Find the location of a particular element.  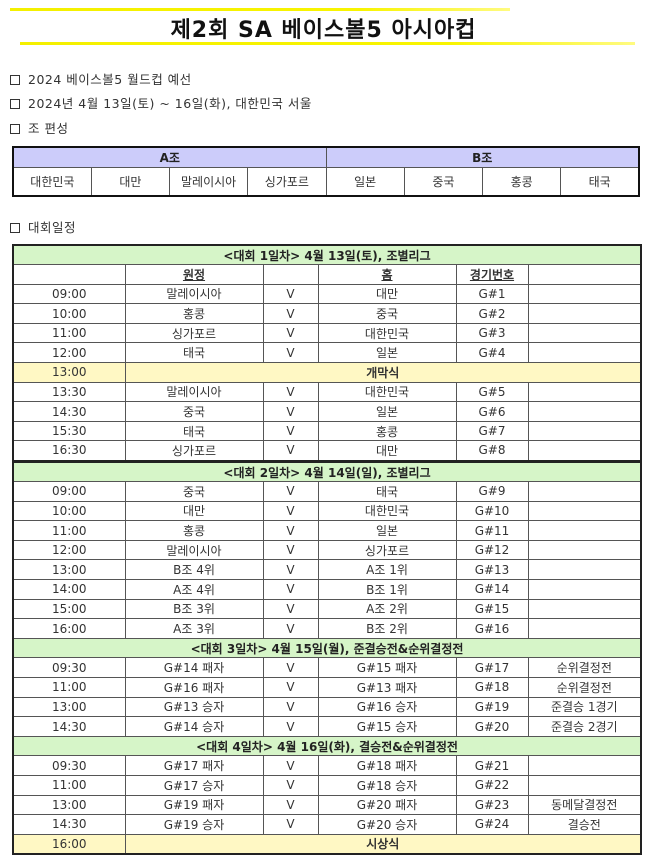

match-note: 준결승 2경기 is located at coordinates (584, 726).